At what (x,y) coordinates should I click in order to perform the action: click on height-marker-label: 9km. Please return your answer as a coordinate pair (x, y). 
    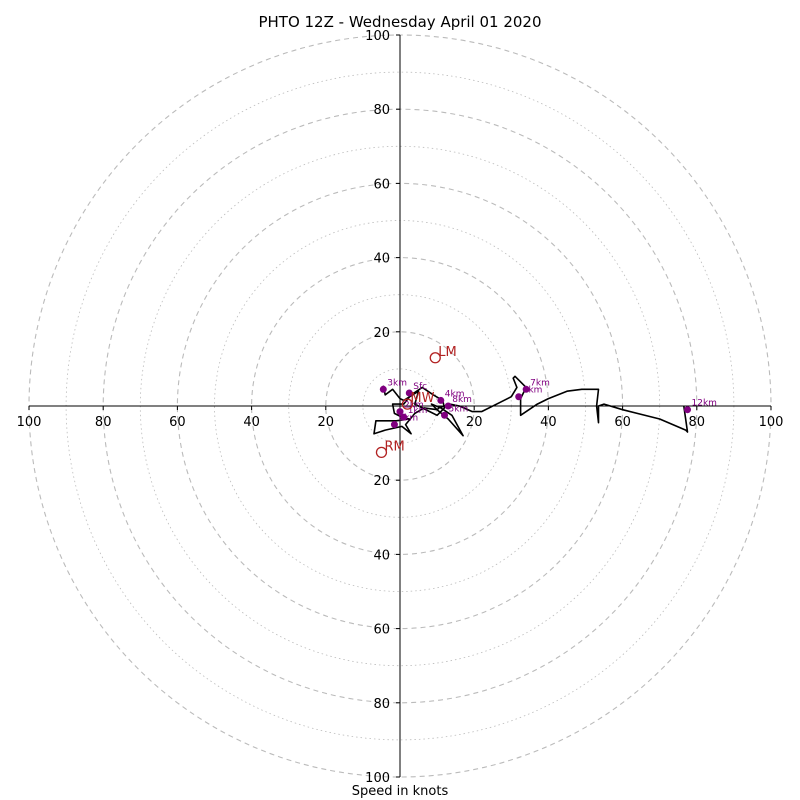
    Looking at the image, I should click on (408, 419).